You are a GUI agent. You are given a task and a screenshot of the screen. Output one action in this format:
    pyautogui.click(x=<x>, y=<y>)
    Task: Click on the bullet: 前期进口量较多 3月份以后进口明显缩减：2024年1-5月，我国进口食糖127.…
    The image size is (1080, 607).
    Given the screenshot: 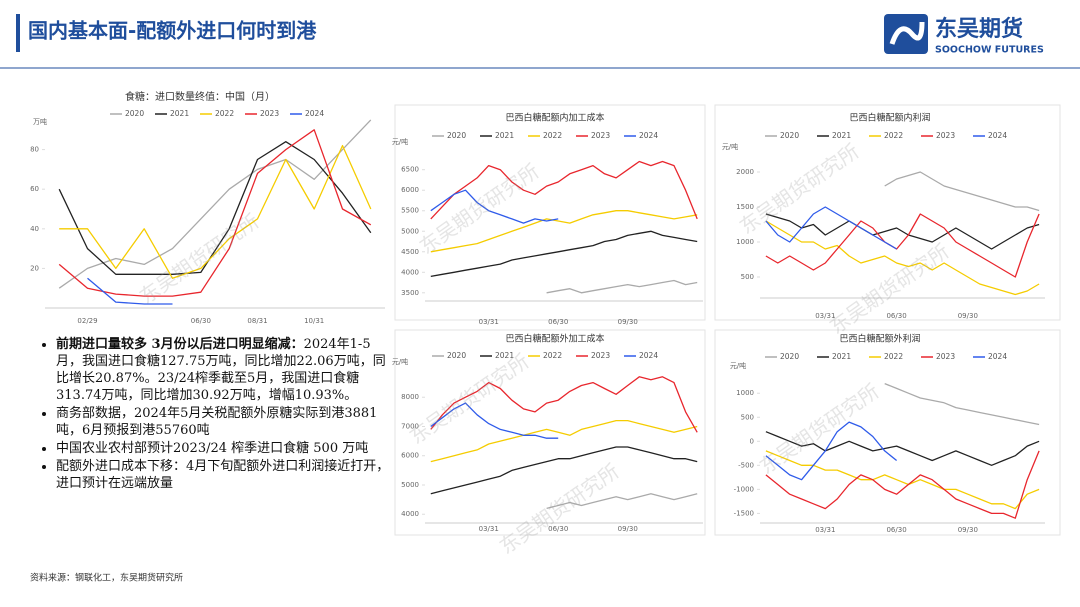 What is the action you would take?
    pyautogui.click(x=223, y=370)
    